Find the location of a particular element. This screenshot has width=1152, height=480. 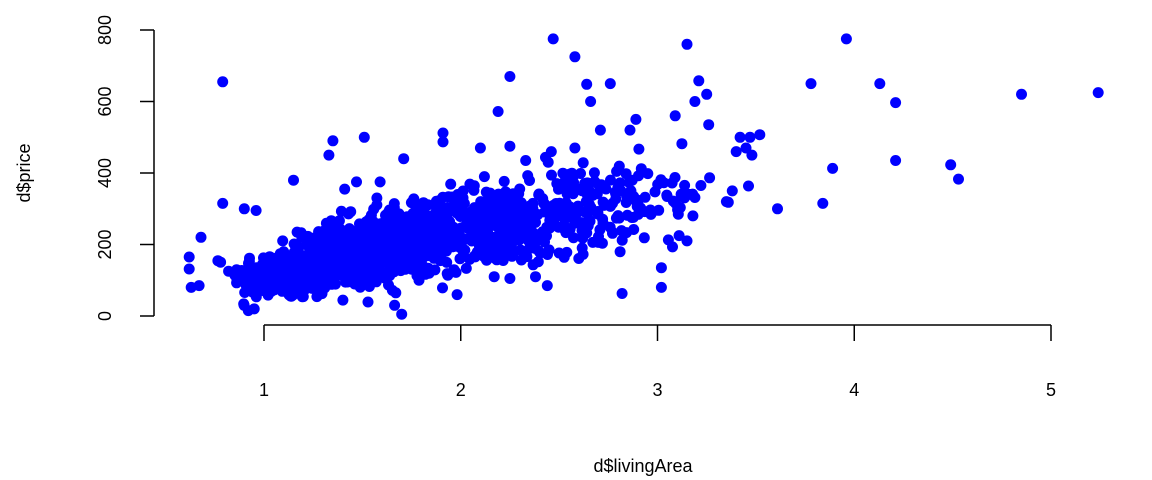

y-tick-label: 800 is located at coordinates (105, 30).